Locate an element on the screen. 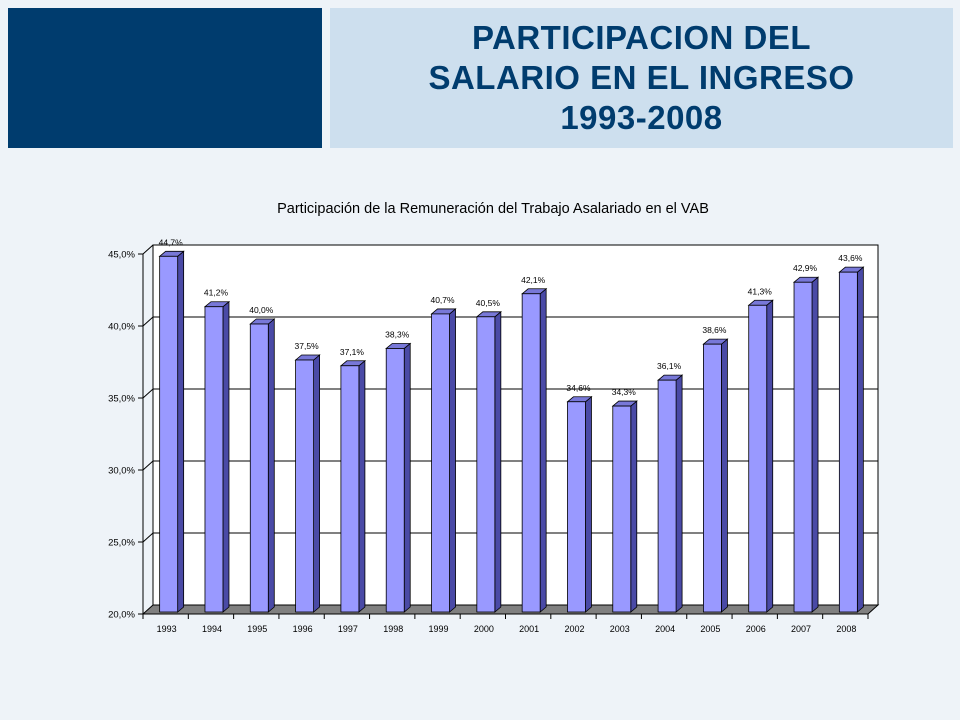  y-tick-label: 25,0% is located at coordinates (121, 543).